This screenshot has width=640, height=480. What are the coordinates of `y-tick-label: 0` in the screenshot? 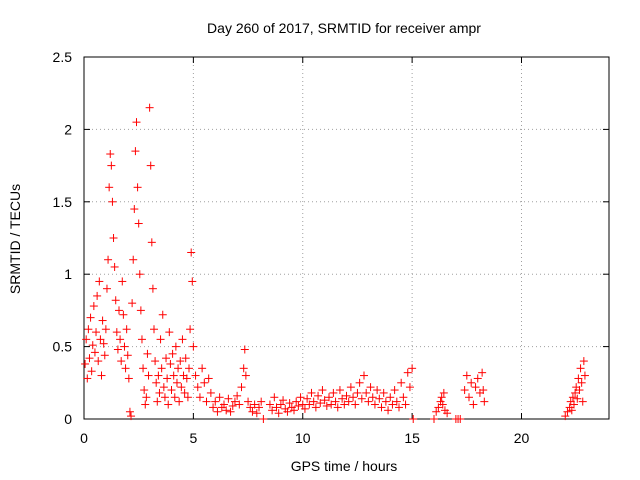 It's located at (68, 419).